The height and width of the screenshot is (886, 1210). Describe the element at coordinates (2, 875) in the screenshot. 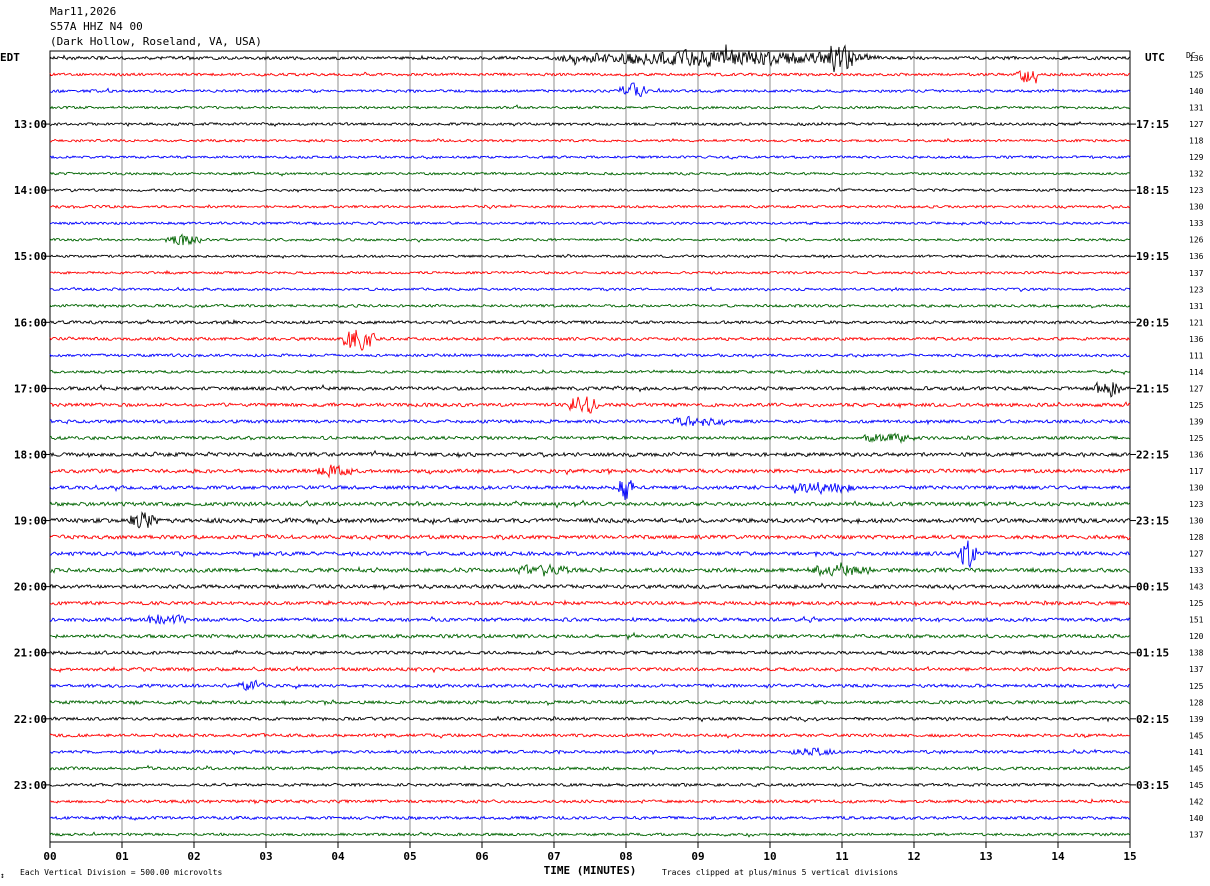

I see `corner-mark: ↕` at that location.